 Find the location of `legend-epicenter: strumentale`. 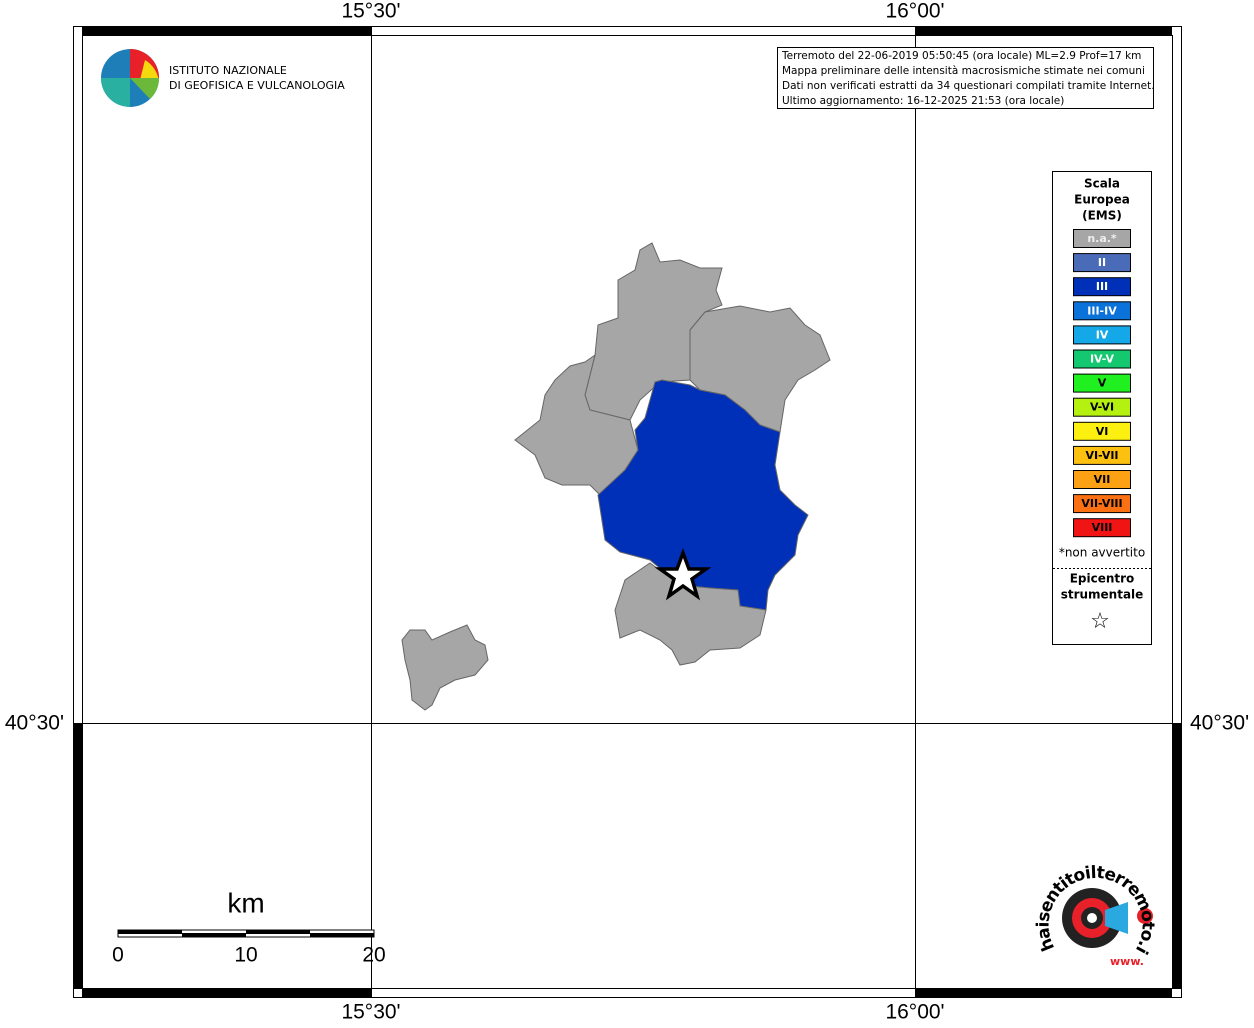

legend-epicenter: strumentale is located at coordinates (1102, 595).